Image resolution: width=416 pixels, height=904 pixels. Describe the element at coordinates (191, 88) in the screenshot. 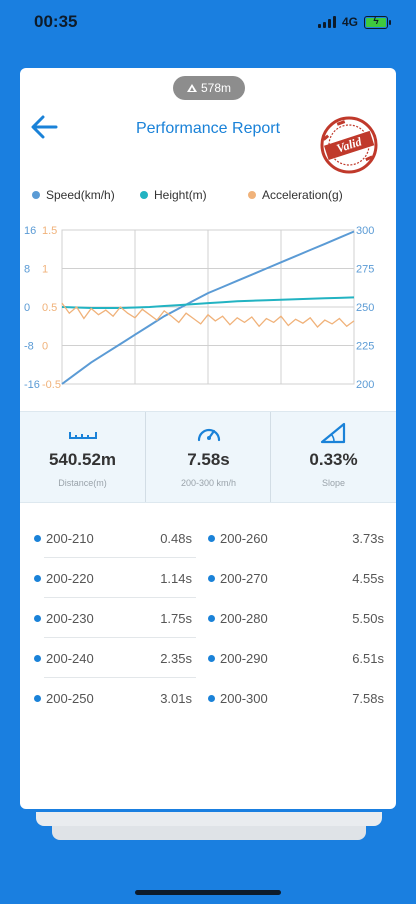

I see `mountain-icon` at that location.